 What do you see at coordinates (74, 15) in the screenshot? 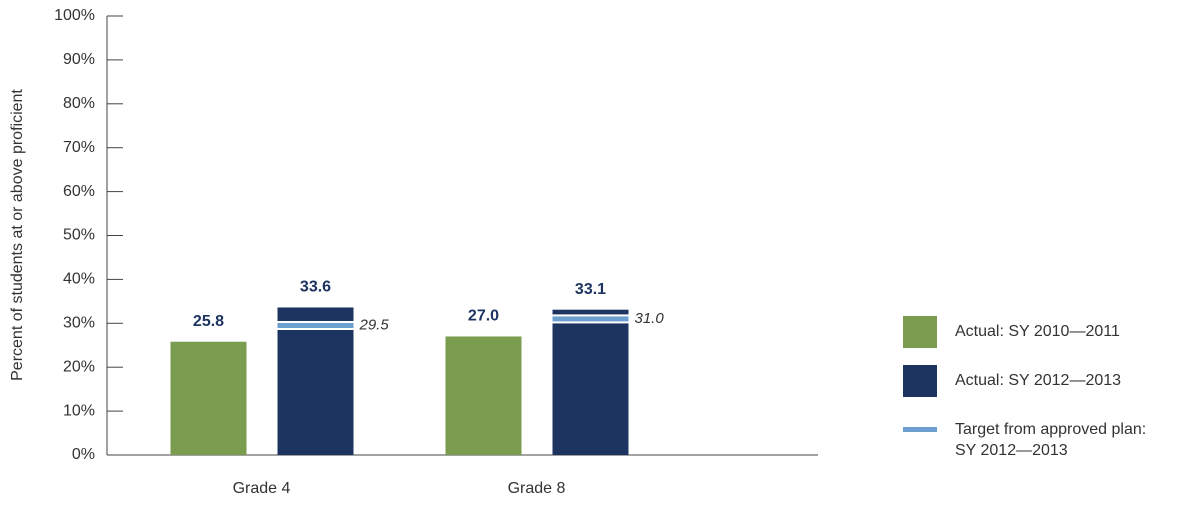
I see `y-tick-label: 100%` at bounding box center [74, 15].